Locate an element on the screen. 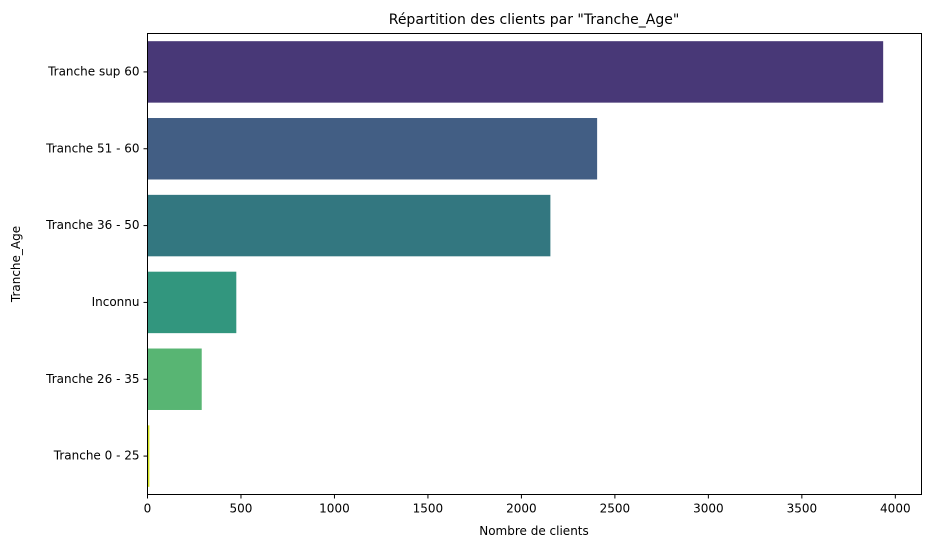  x-tick-label: 4000 is located at coordinates (895, 509).